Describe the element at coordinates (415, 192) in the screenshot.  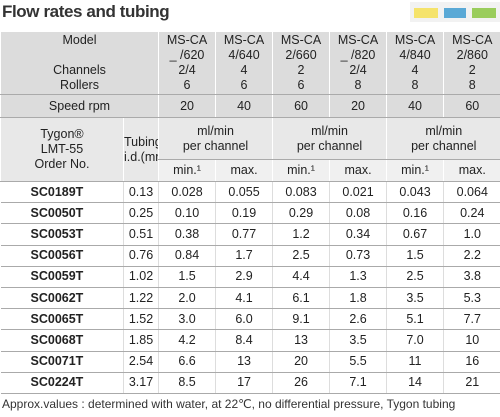
I see `cell: 0.043` at that location.